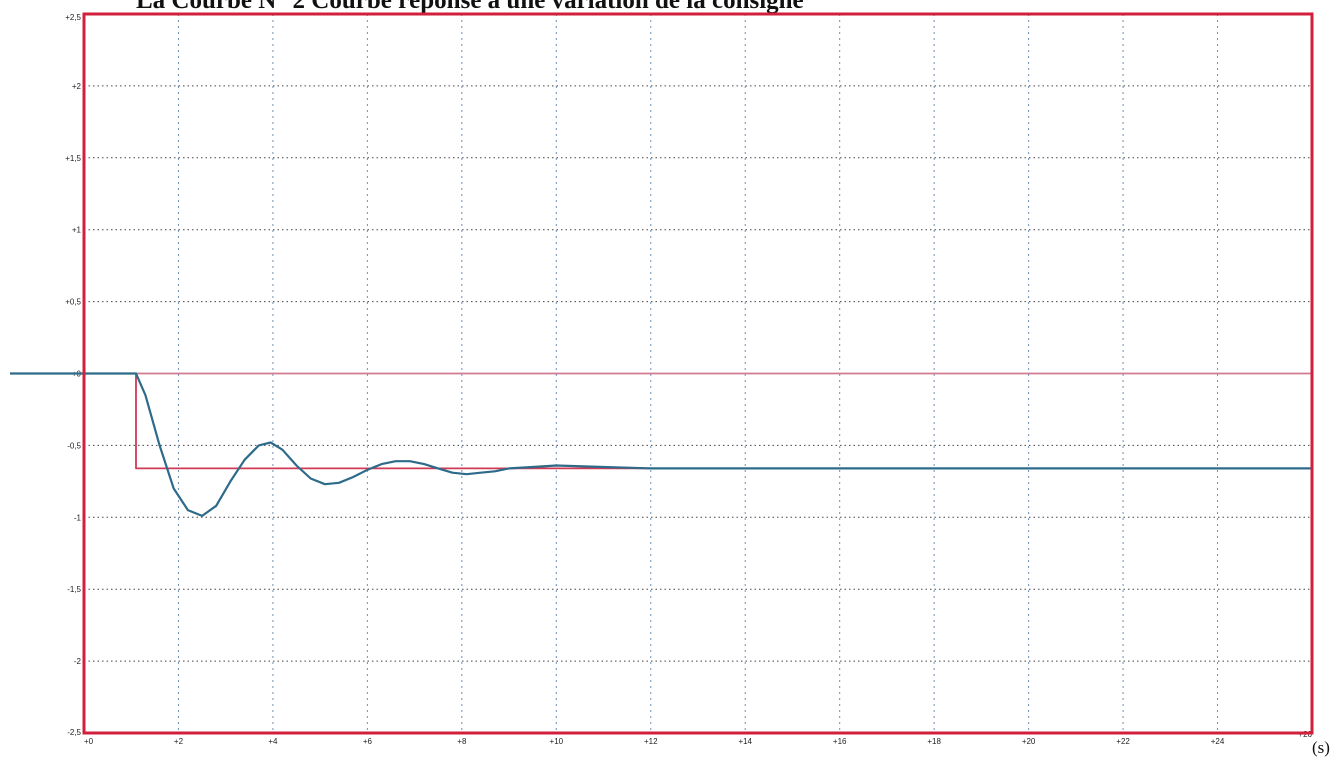 This screenshot has width=1340, height=760. Describe the element at coordinates (74, 732) in the screenshot. I see `y-tick-label: -2,5` at that location.